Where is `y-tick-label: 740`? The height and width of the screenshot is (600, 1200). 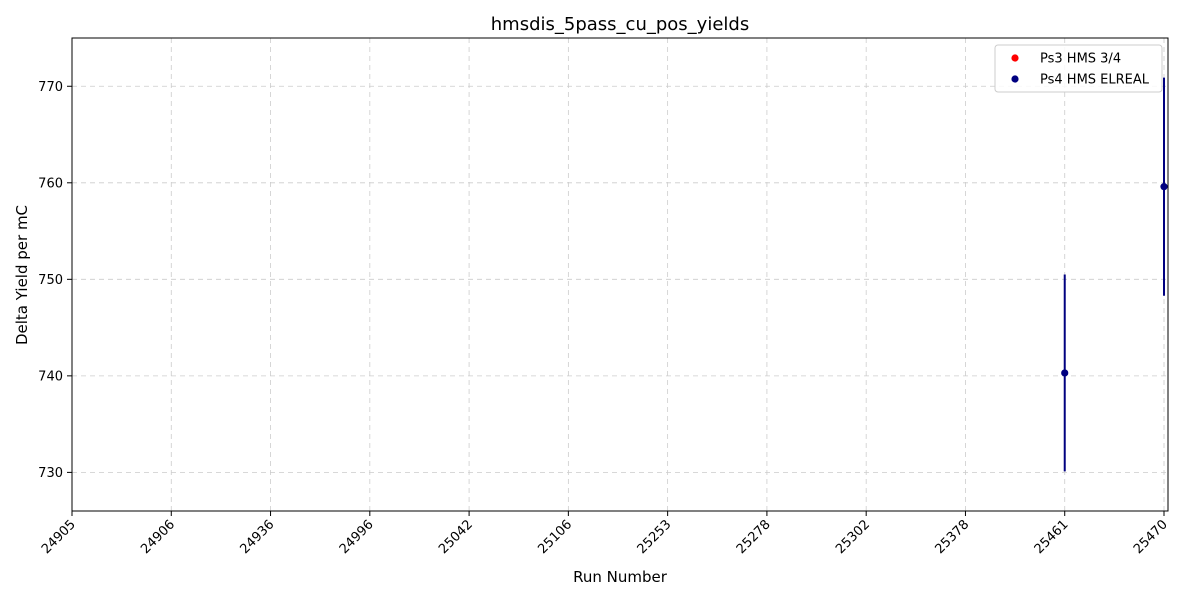
y-tick-label: 740 is located at coordinates (50, 376).